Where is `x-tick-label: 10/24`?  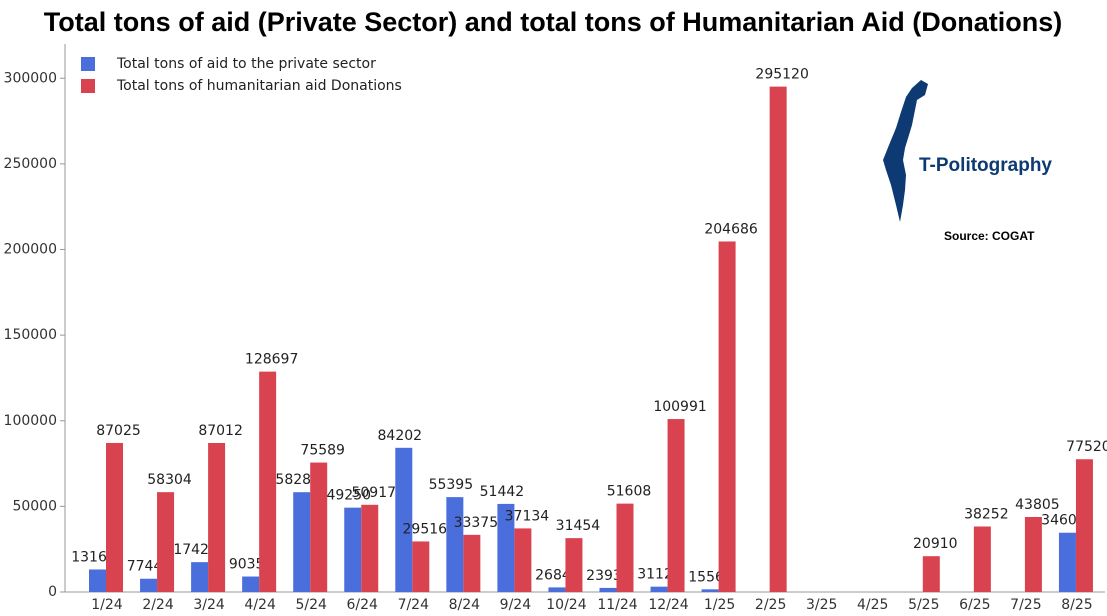 x-tick-label: 10/24 is located at coordinates (566, 605).